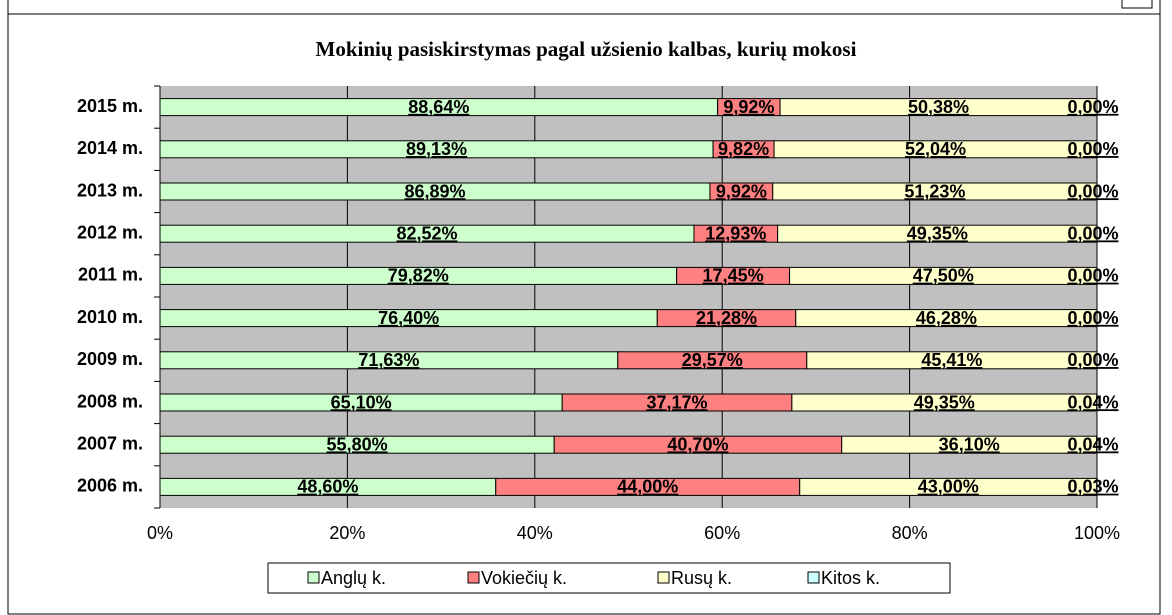 Image resolution: width=1172 pixels, height=615 pixels. I want to click on legend-box, so click(609, 578).